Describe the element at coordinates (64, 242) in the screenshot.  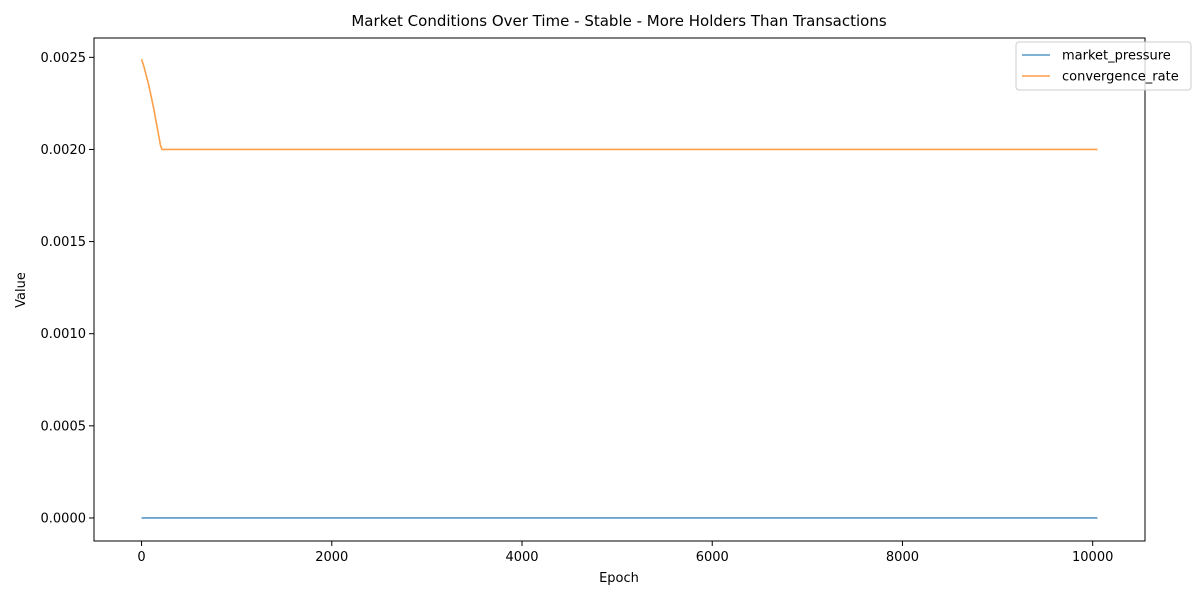
I see `y-tick-label: 0.0015` at that location.